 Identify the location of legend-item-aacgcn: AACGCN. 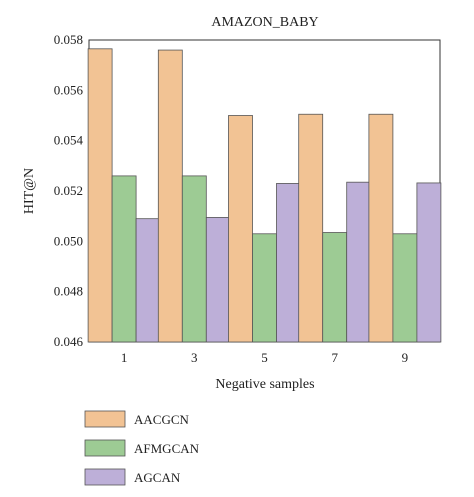
(137, 419).